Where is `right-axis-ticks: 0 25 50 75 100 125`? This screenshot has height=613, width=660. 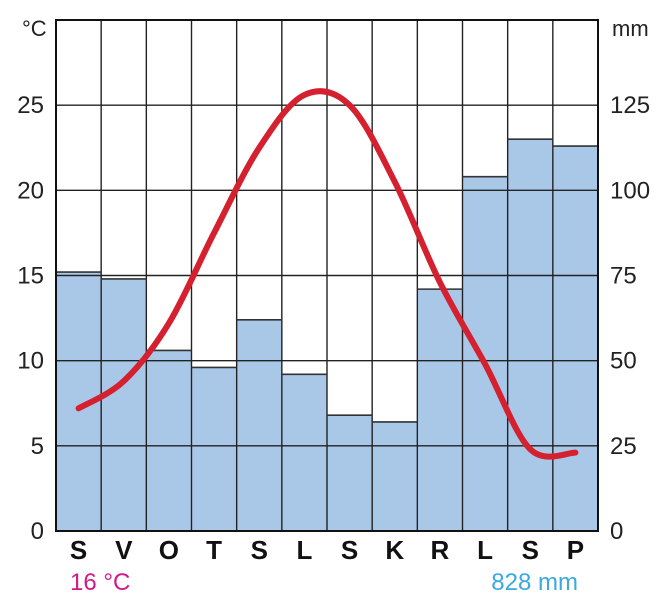 right-axis-ticks: 0 25 50 75 100 125 is located at coordinates (630, 318).